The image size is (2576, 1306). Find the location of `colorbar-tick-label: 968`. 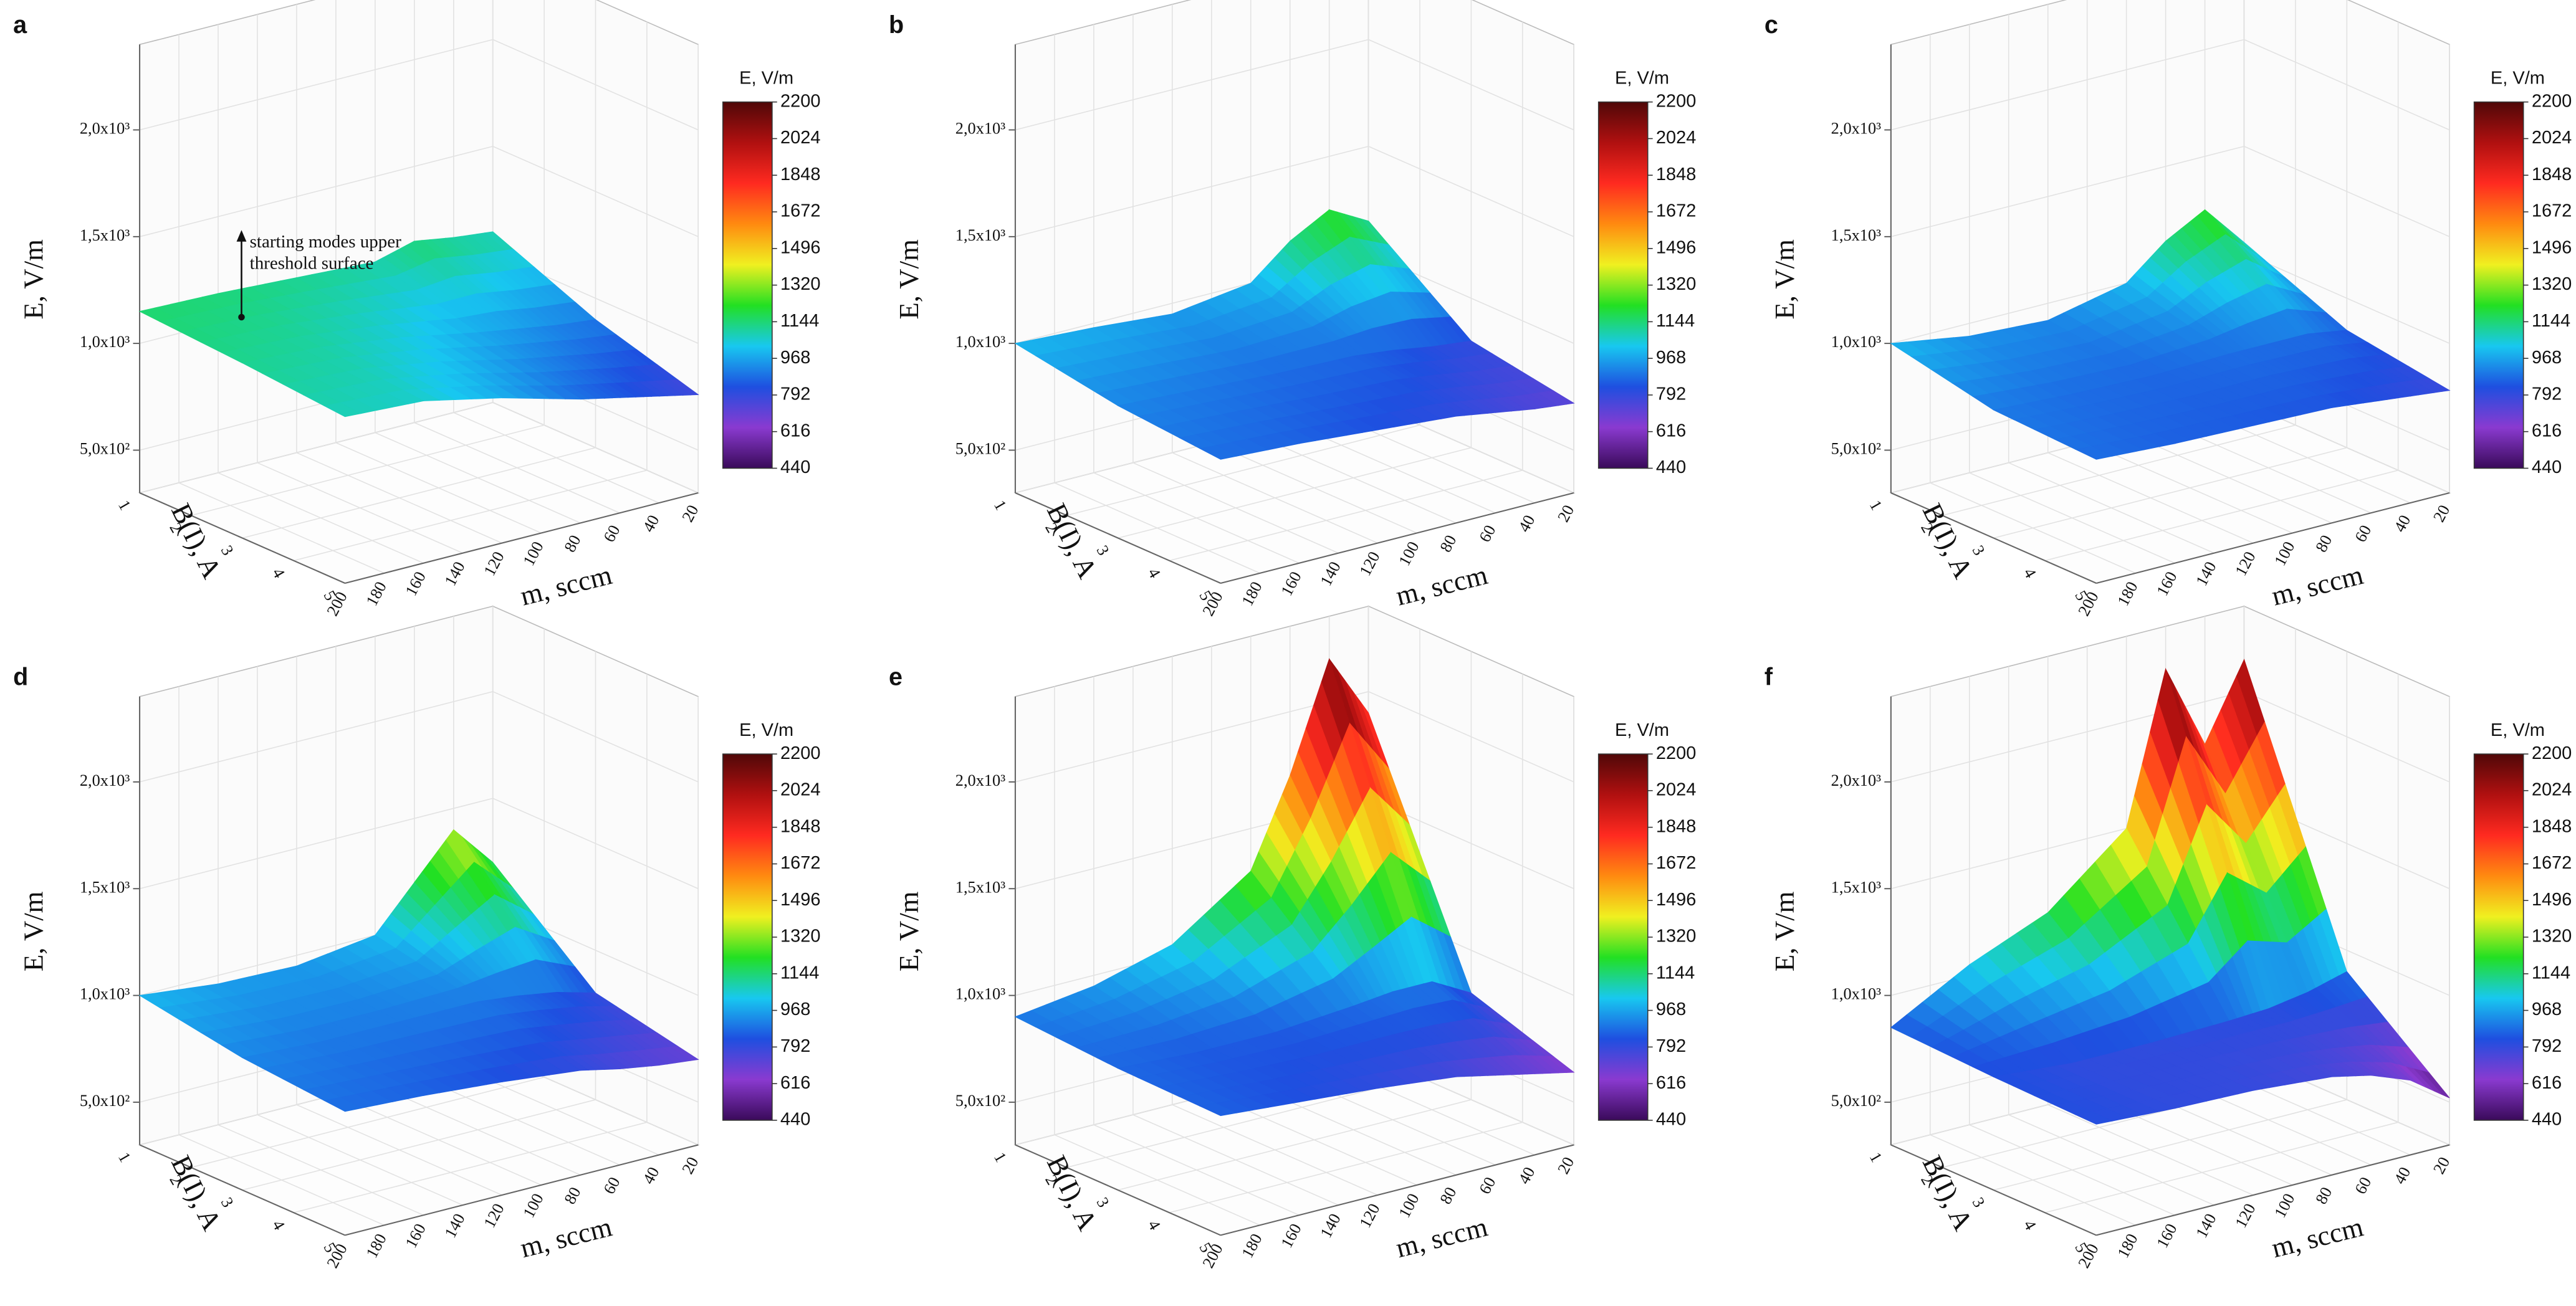

colorbar-tick-label: 968 is located at coordinates (1671, 358).